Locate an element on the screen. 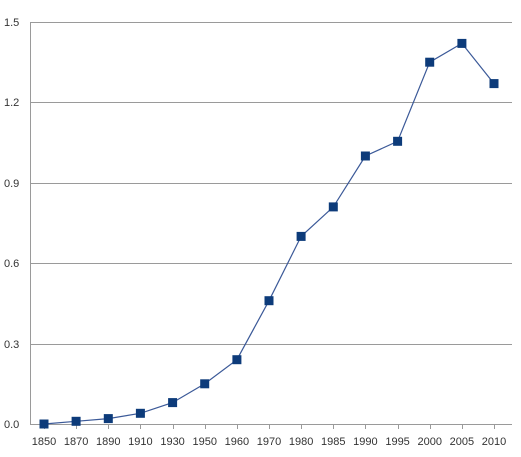 This screenshot has width=521, height=457. x-tick-label: 1985 is located at coordinates (333, 442).